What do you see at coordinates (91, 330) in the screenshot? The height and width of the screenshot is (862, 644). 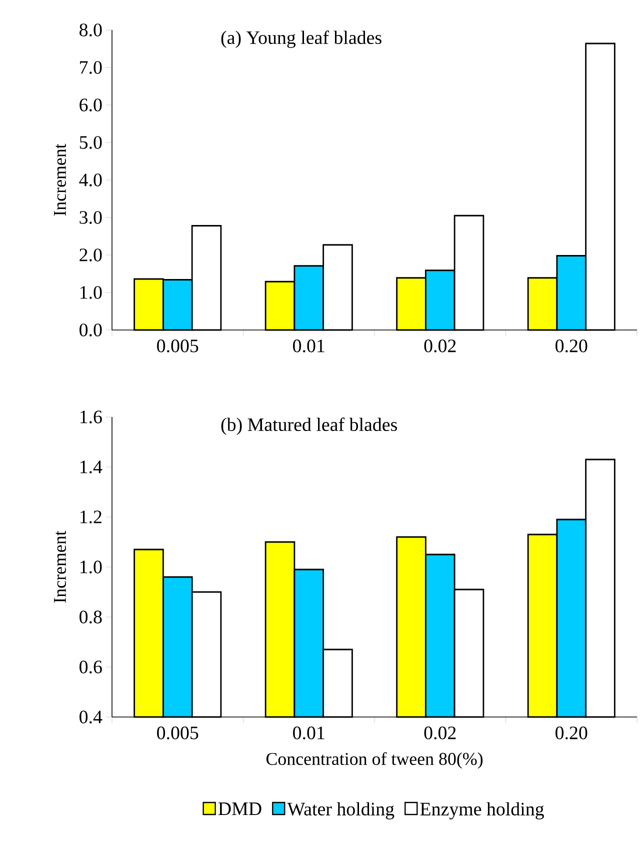 I see `y-tick-label: 0.0` at bounding box center [91, 330].